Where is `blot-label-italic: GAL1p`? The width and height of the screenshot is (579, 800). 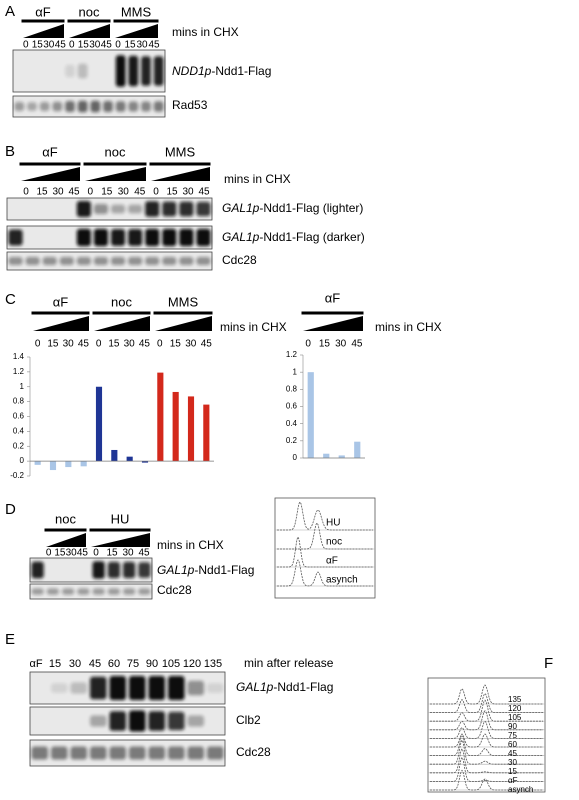 blot-label-italic: GAL1p is located at coordinates (176, 570).